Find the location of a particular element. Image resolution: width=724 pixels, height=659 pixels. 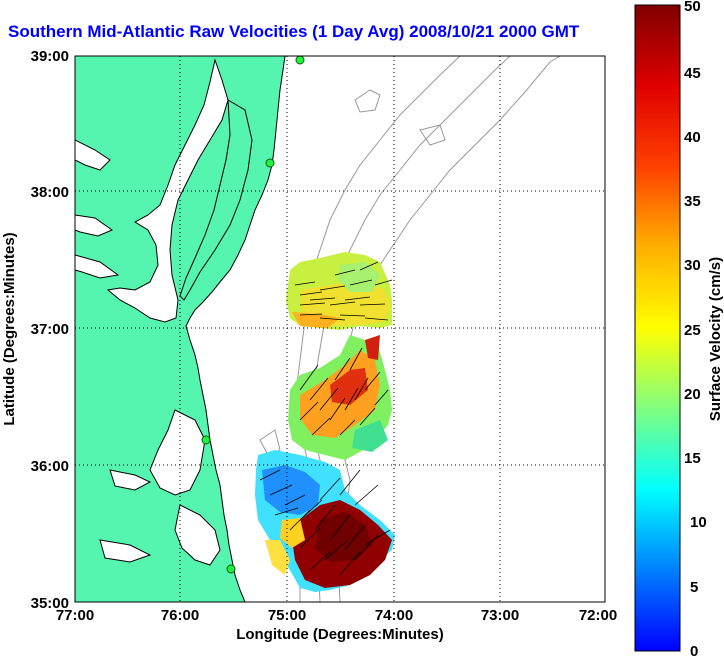

y-tick-label: 35:00 is located at coordinates (50, 603).